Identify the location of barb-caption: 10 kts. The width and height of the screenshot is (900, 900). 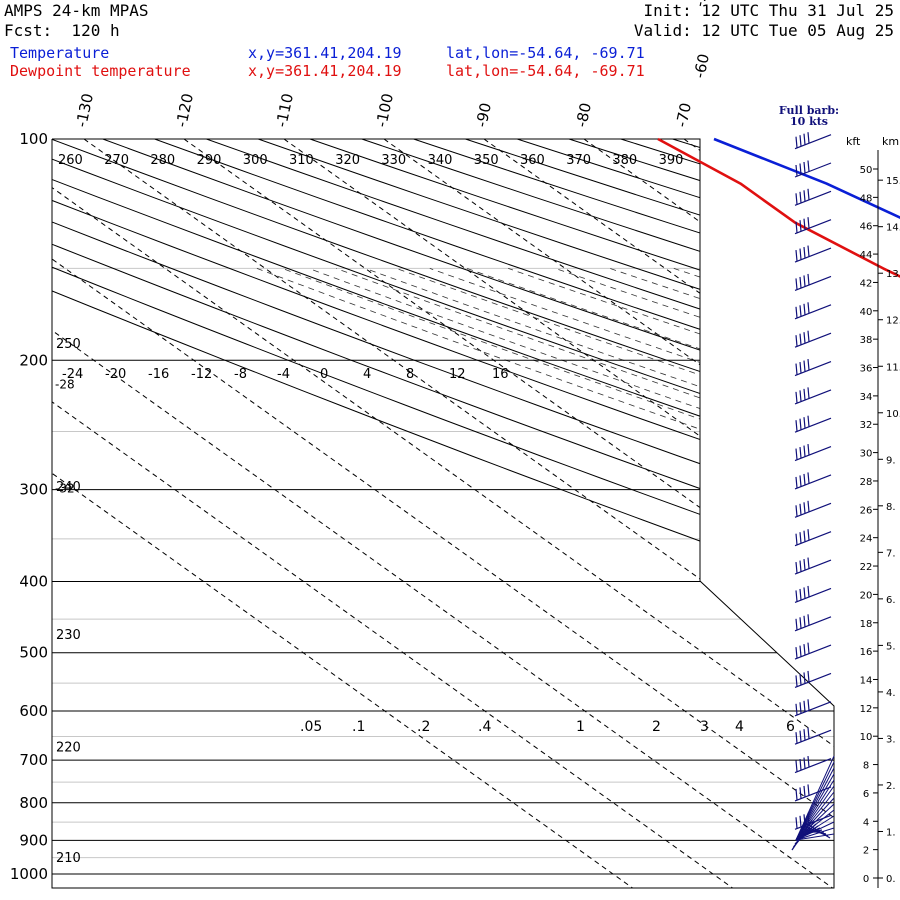
(809, 121).